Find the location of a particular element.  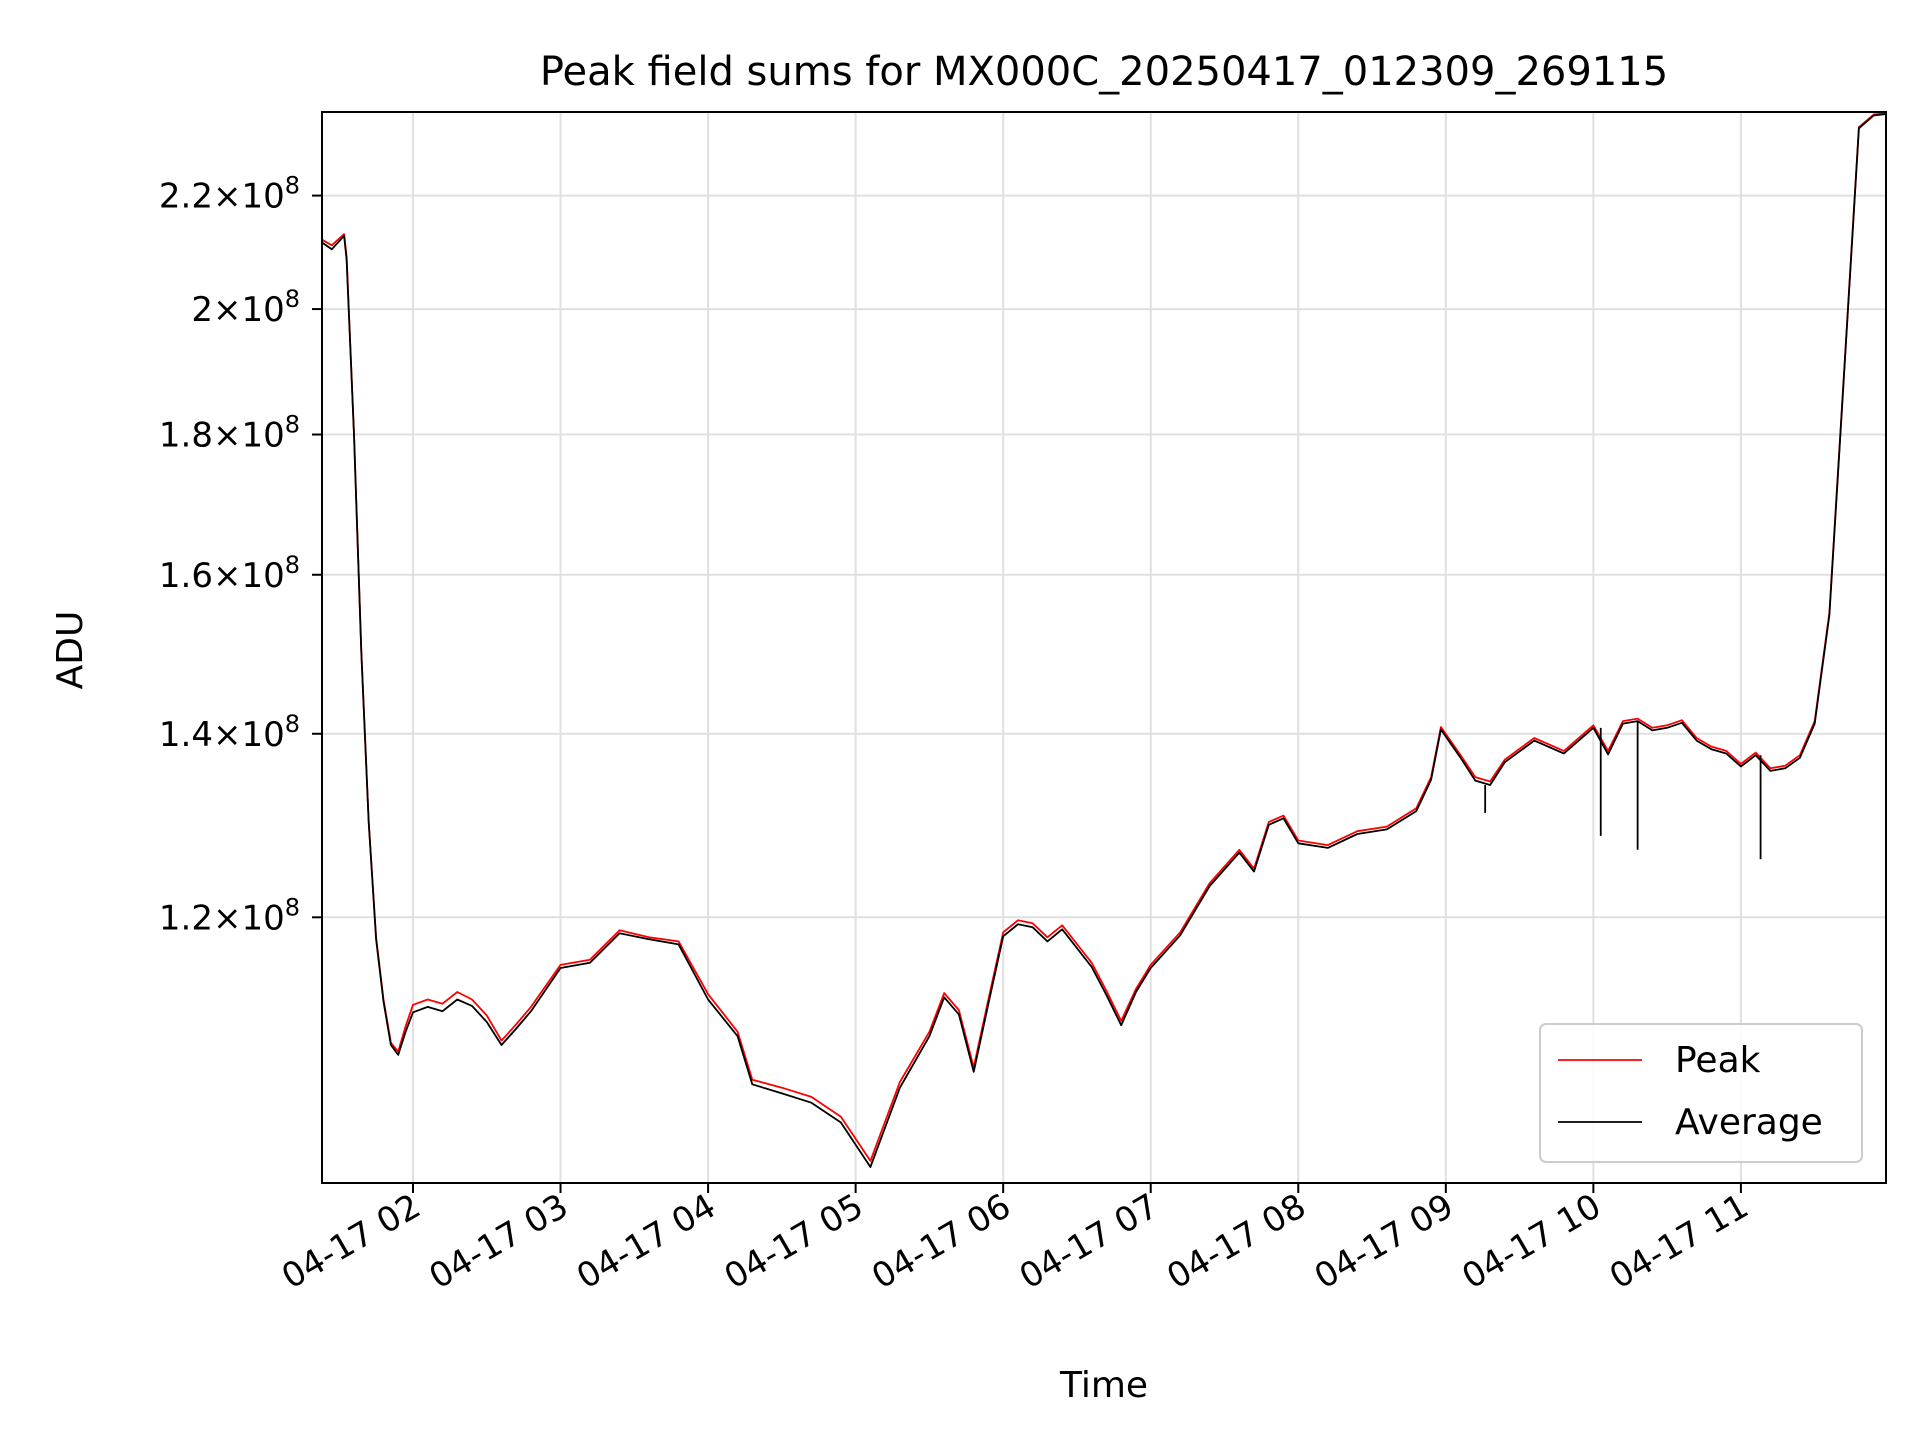

legend: Peak Average is located at coordinates (1701, 1093).